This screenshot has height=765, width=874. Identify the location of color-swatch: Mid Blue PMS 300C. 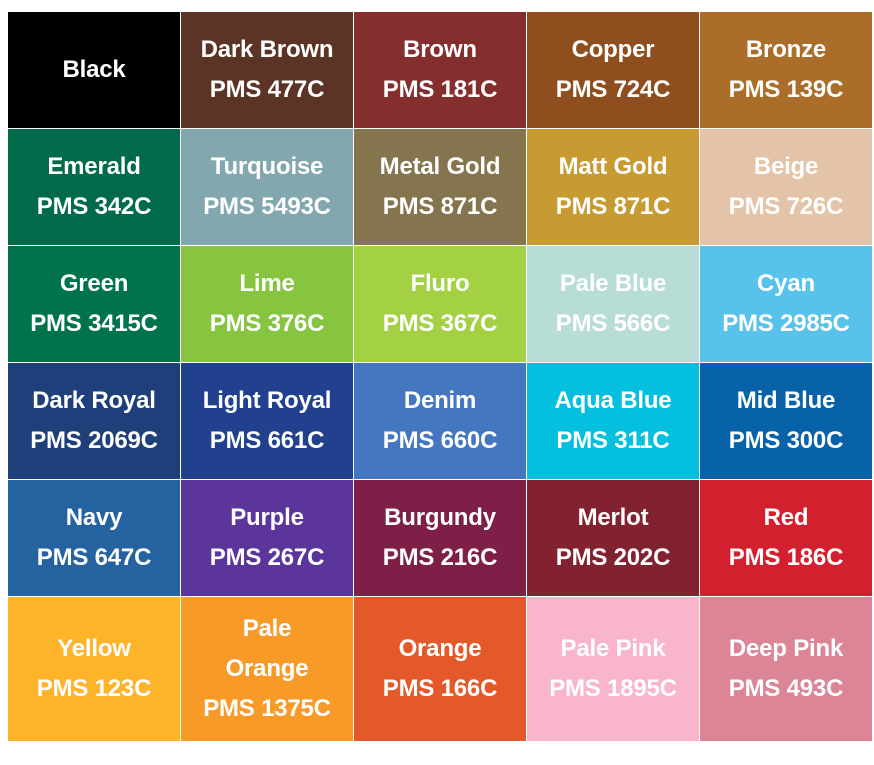
(786, 421).